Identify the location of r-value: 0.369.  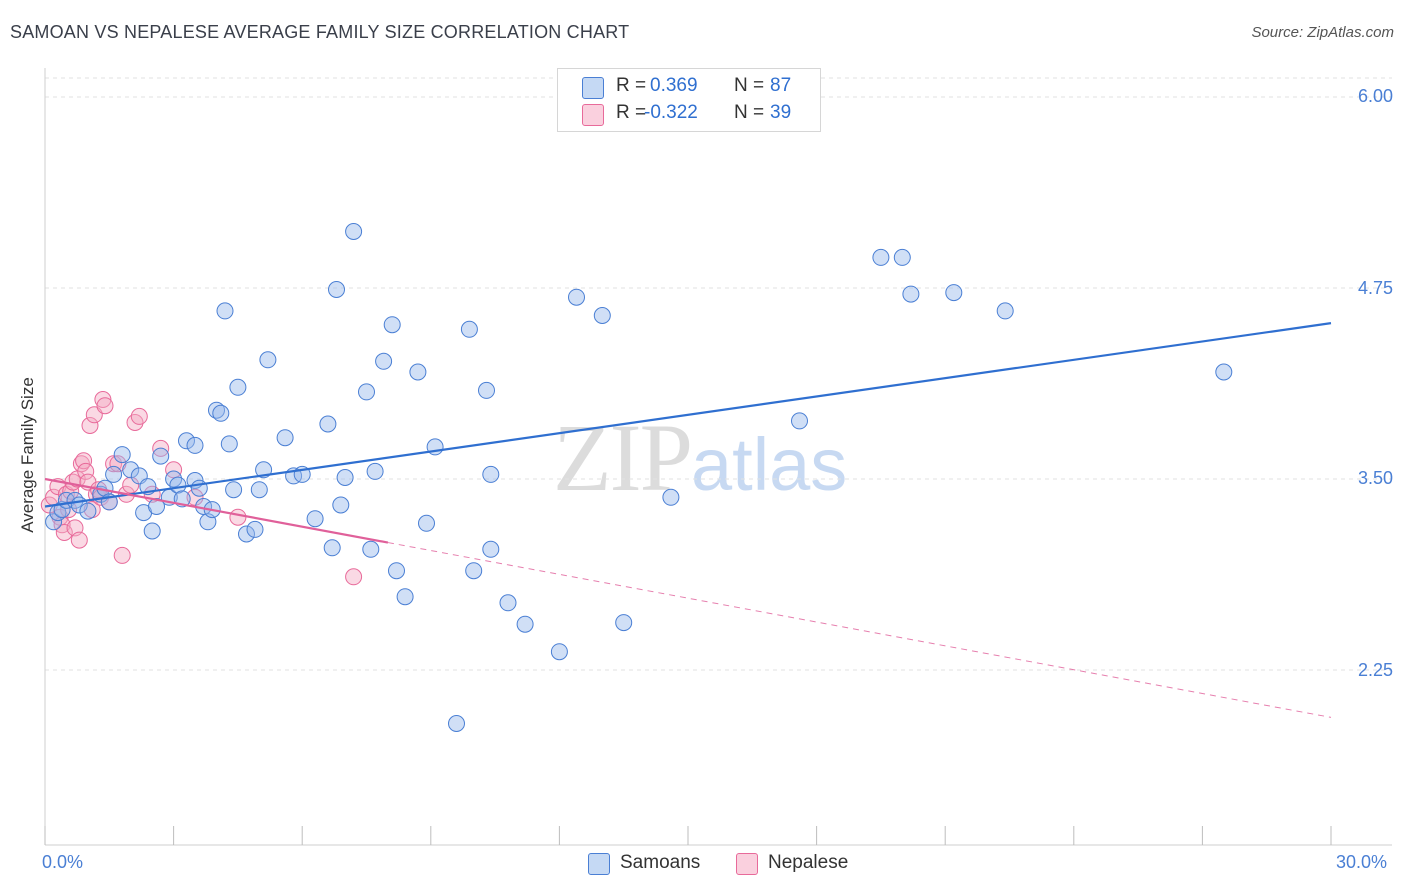
(674, 85).